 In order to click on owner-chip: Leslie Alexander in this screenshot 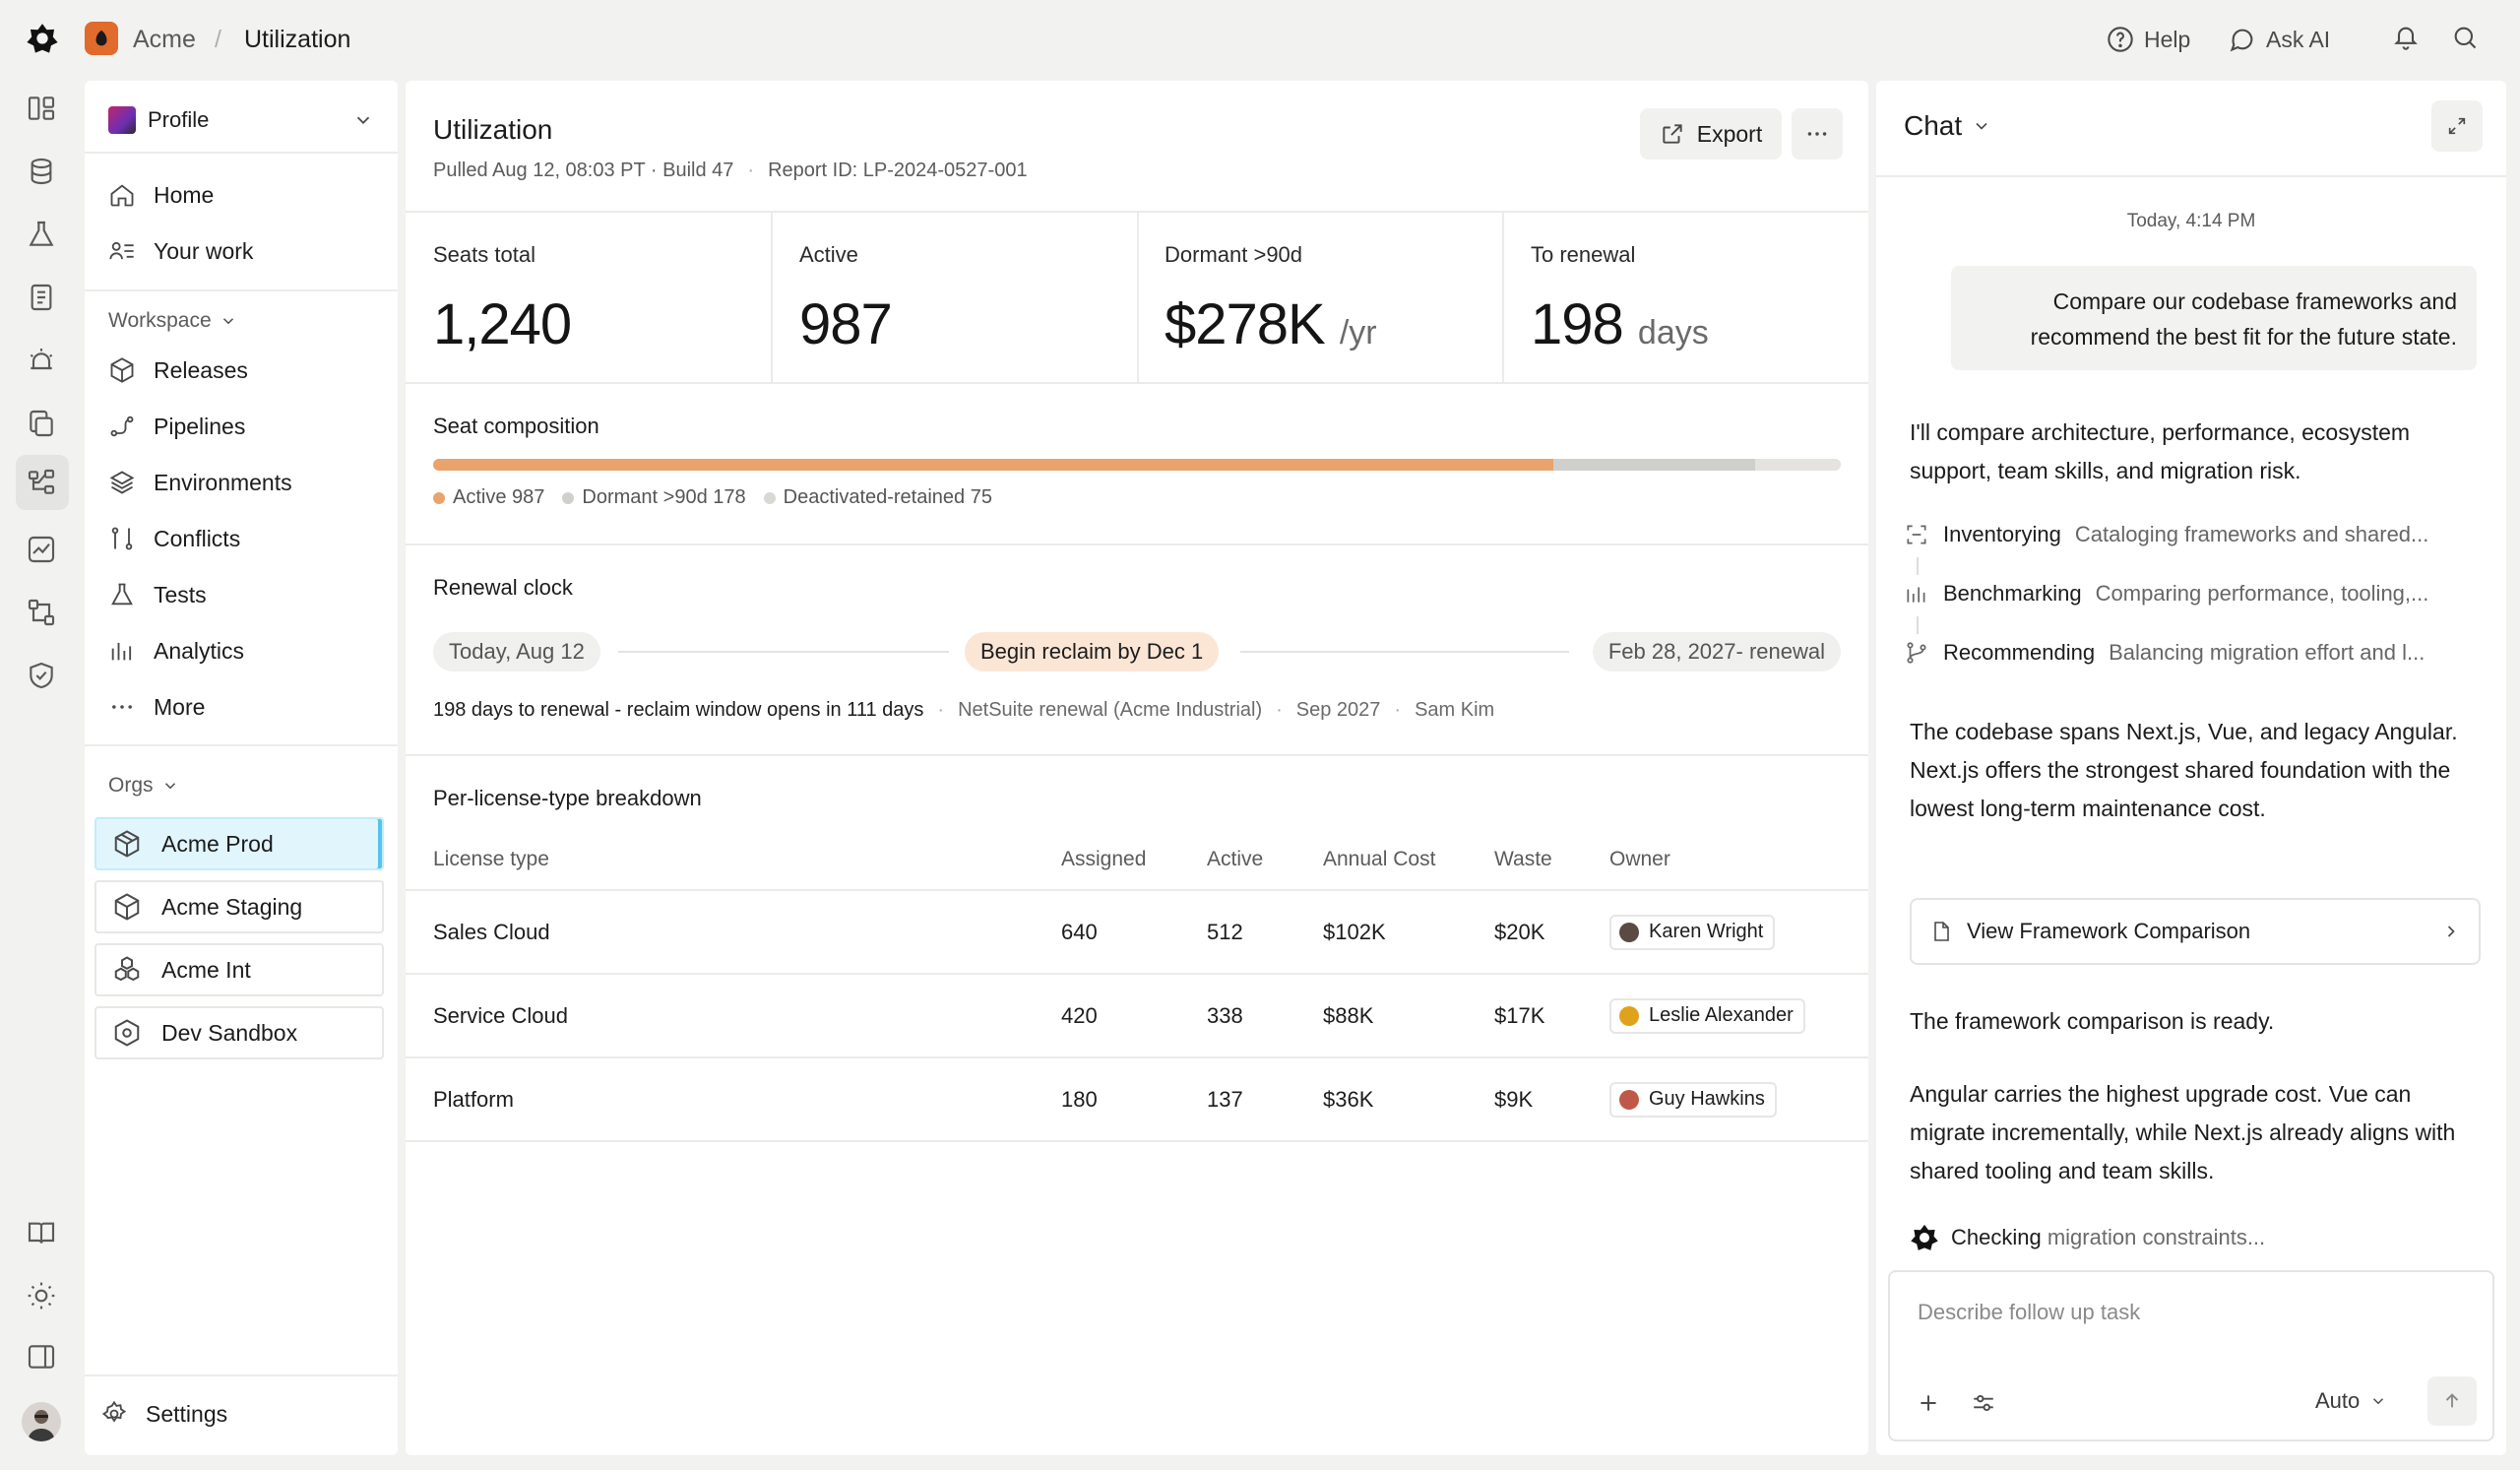, I will do `click(1707, 1015)`.